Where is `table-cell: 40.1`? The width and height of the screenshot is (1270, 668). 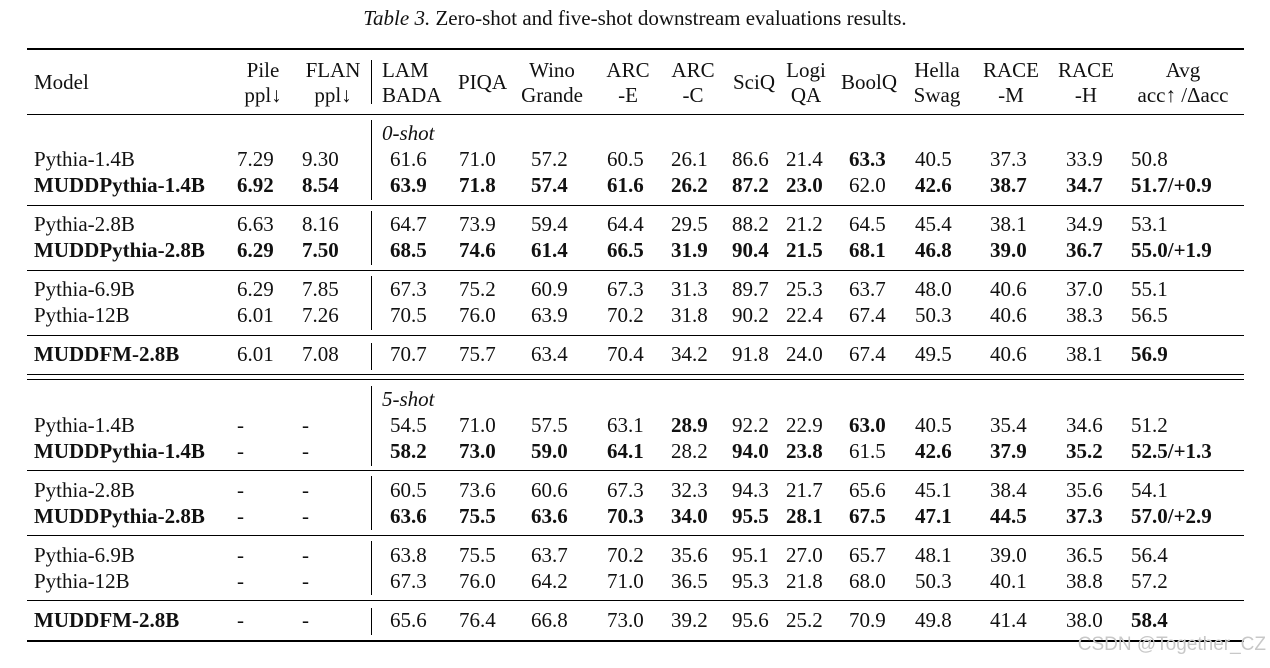 table-cell: 40.1 is located at coordinates (1008, 581).